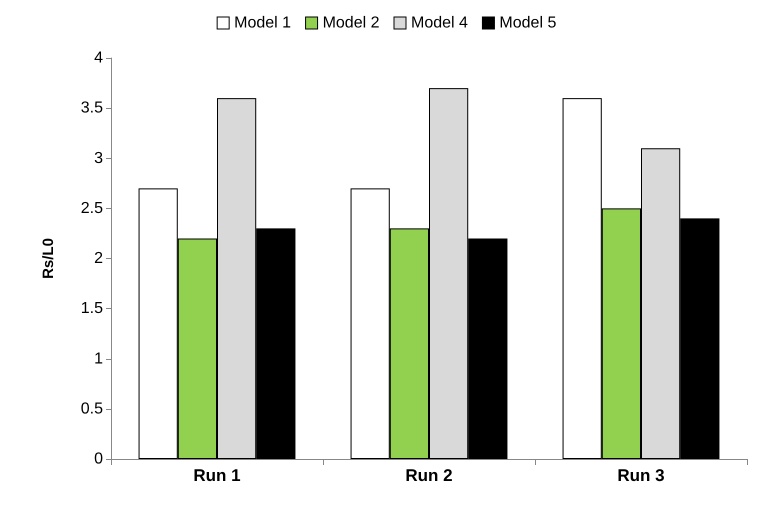 This screenshot has height=506, width=773. I want to click on legend-label: Model 1, so click(263, 23).